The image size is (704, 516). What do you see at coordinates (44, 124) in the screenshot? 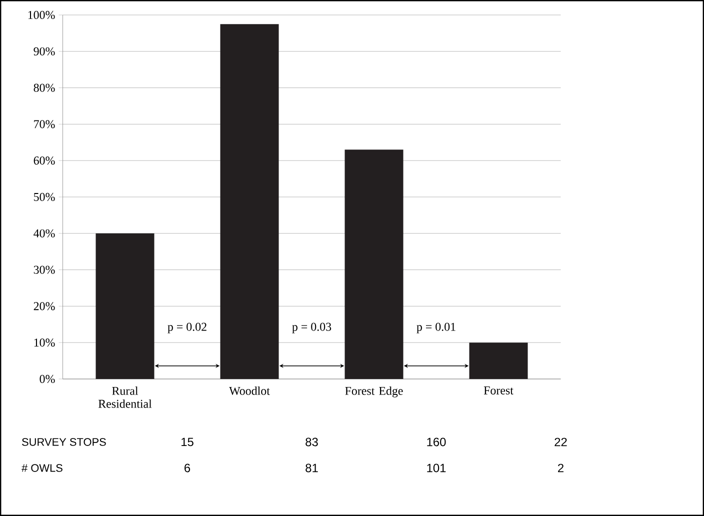
I see `y-tick-label: 70%` at bounding box center [44, 124].